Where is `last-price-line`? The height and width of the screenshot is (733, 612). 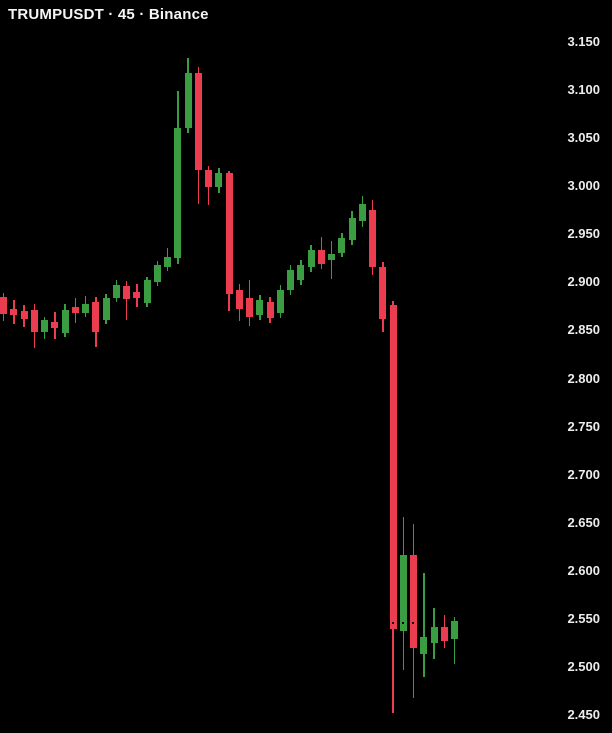 last-price-line is located at coordinates (403, 622).